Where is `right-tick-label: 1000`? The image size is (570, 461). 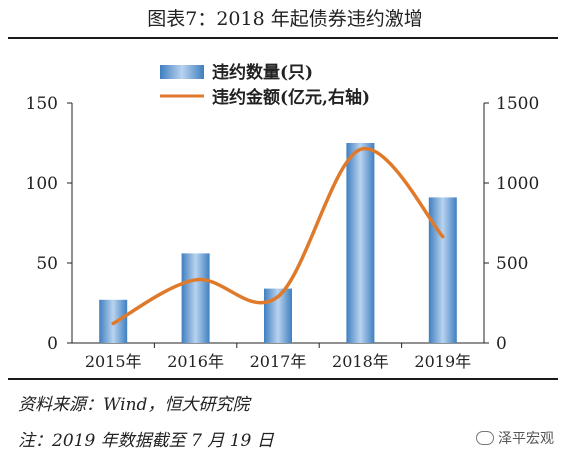 right-tick-label: 1000 is located at coordinates (517, 184).